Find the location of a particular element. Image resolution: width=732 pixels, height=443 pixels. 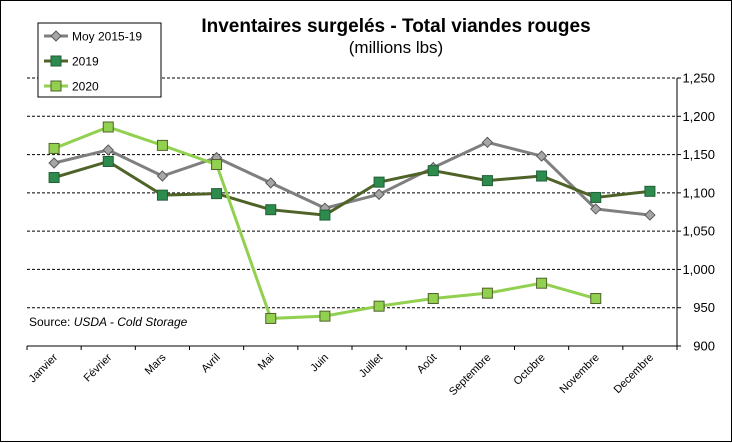

x-tick-label: Juin is located at coordinates (319, 363).